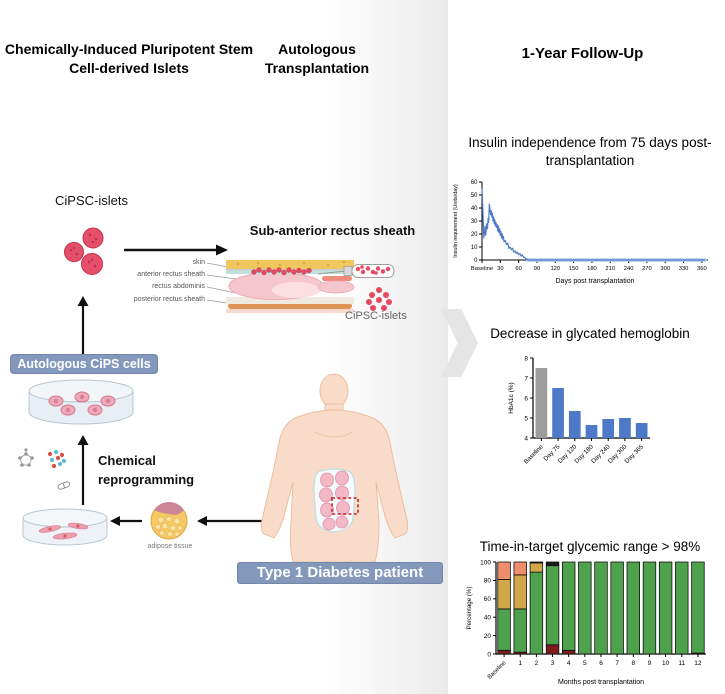  I want to click on svg-text: 100, so click(485, 562).